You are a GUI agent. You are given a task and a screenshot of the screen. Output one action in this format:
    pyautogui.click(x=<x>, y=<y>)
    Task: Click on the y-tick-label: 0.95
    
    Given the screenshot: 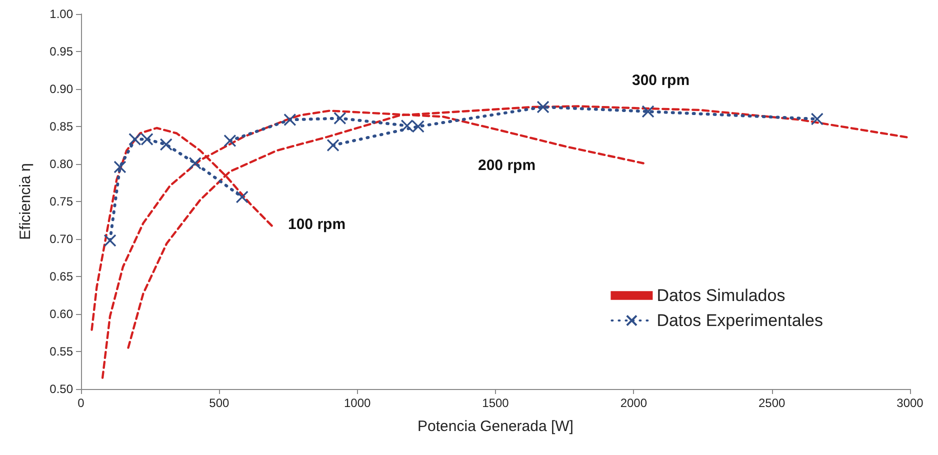 What is the action you would take?
    pyautogui.click(x=62, y=51)
    